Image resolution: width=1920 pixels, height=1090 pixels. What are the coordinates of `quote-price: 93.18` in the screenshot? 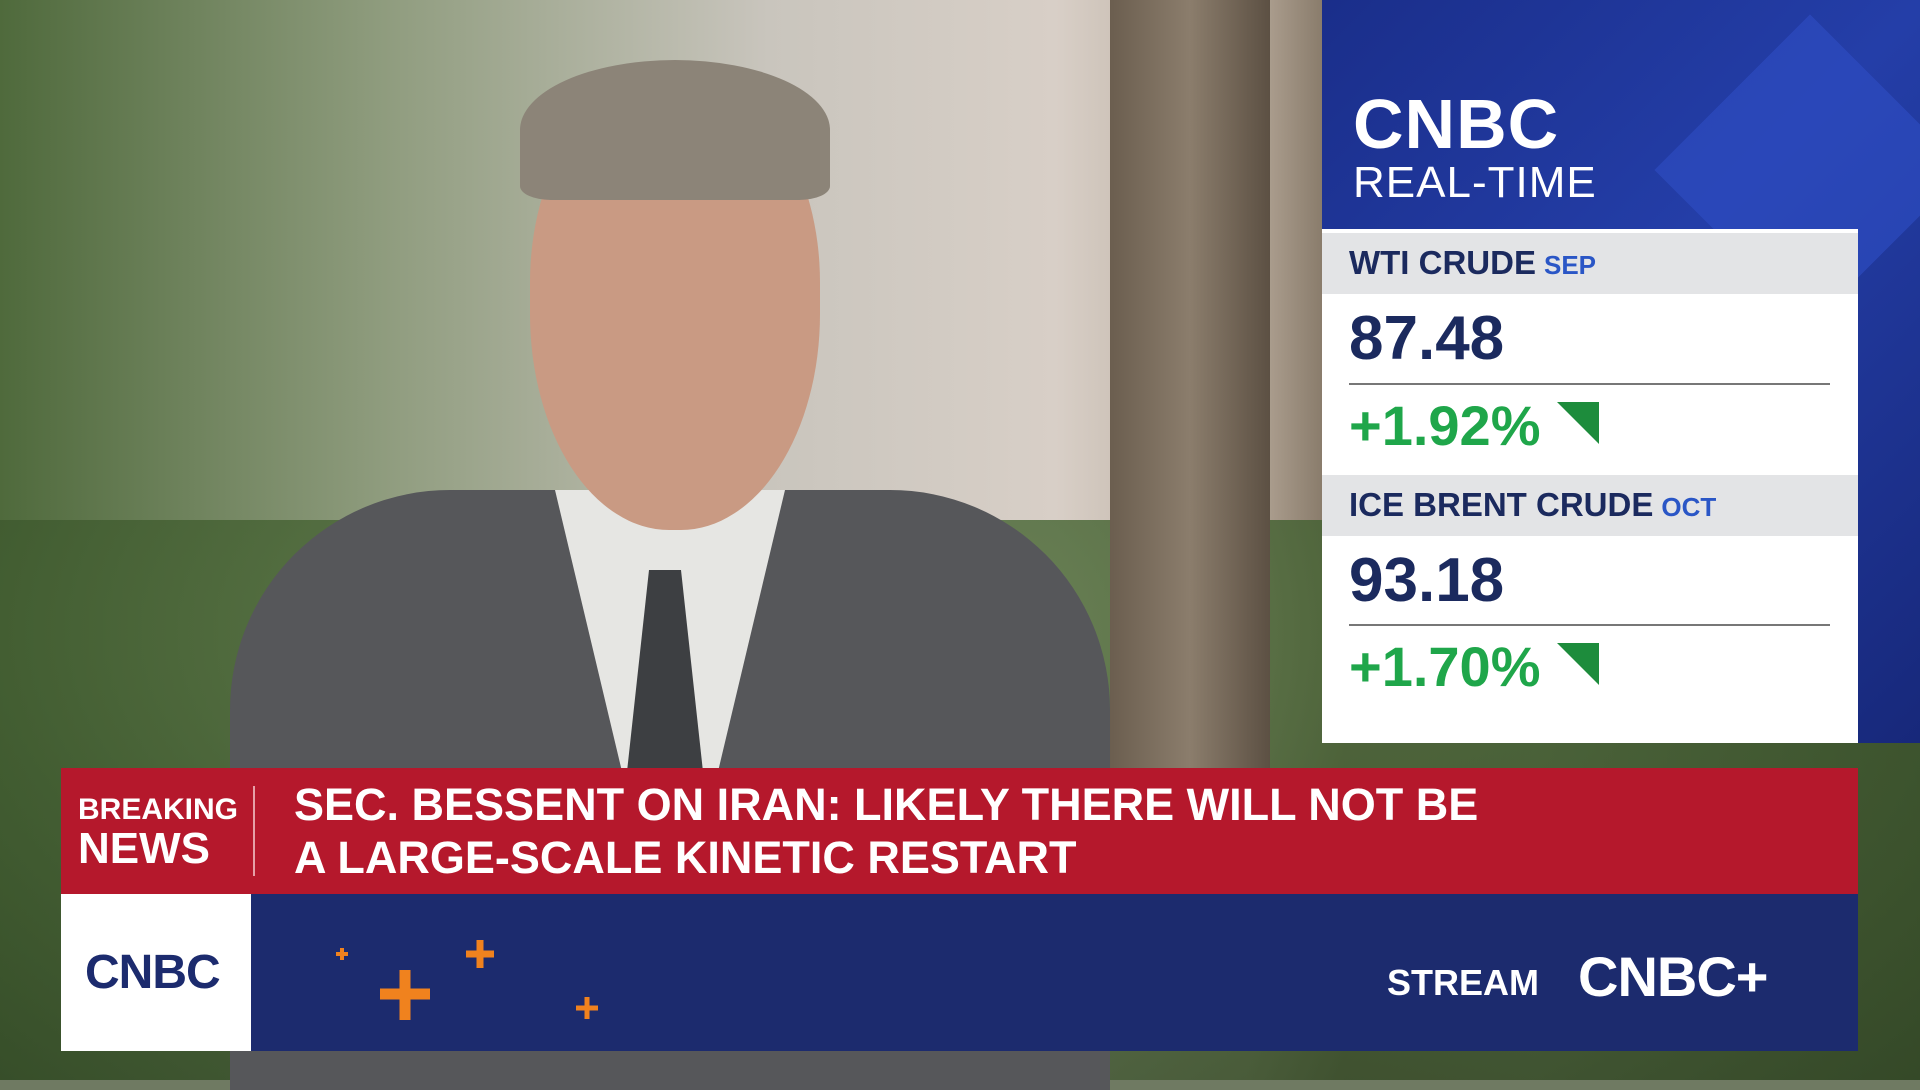 It's located at (1427, 580).